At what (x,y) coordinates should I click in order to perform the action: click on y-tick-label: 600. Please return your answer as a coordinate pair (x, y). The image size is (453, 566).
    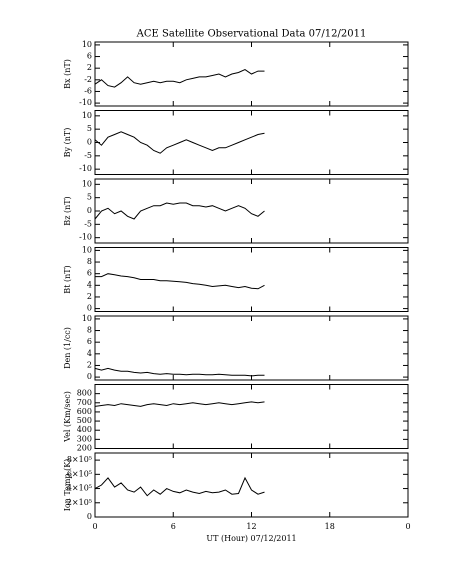
    Looking at the image, I should click on (84, 411).